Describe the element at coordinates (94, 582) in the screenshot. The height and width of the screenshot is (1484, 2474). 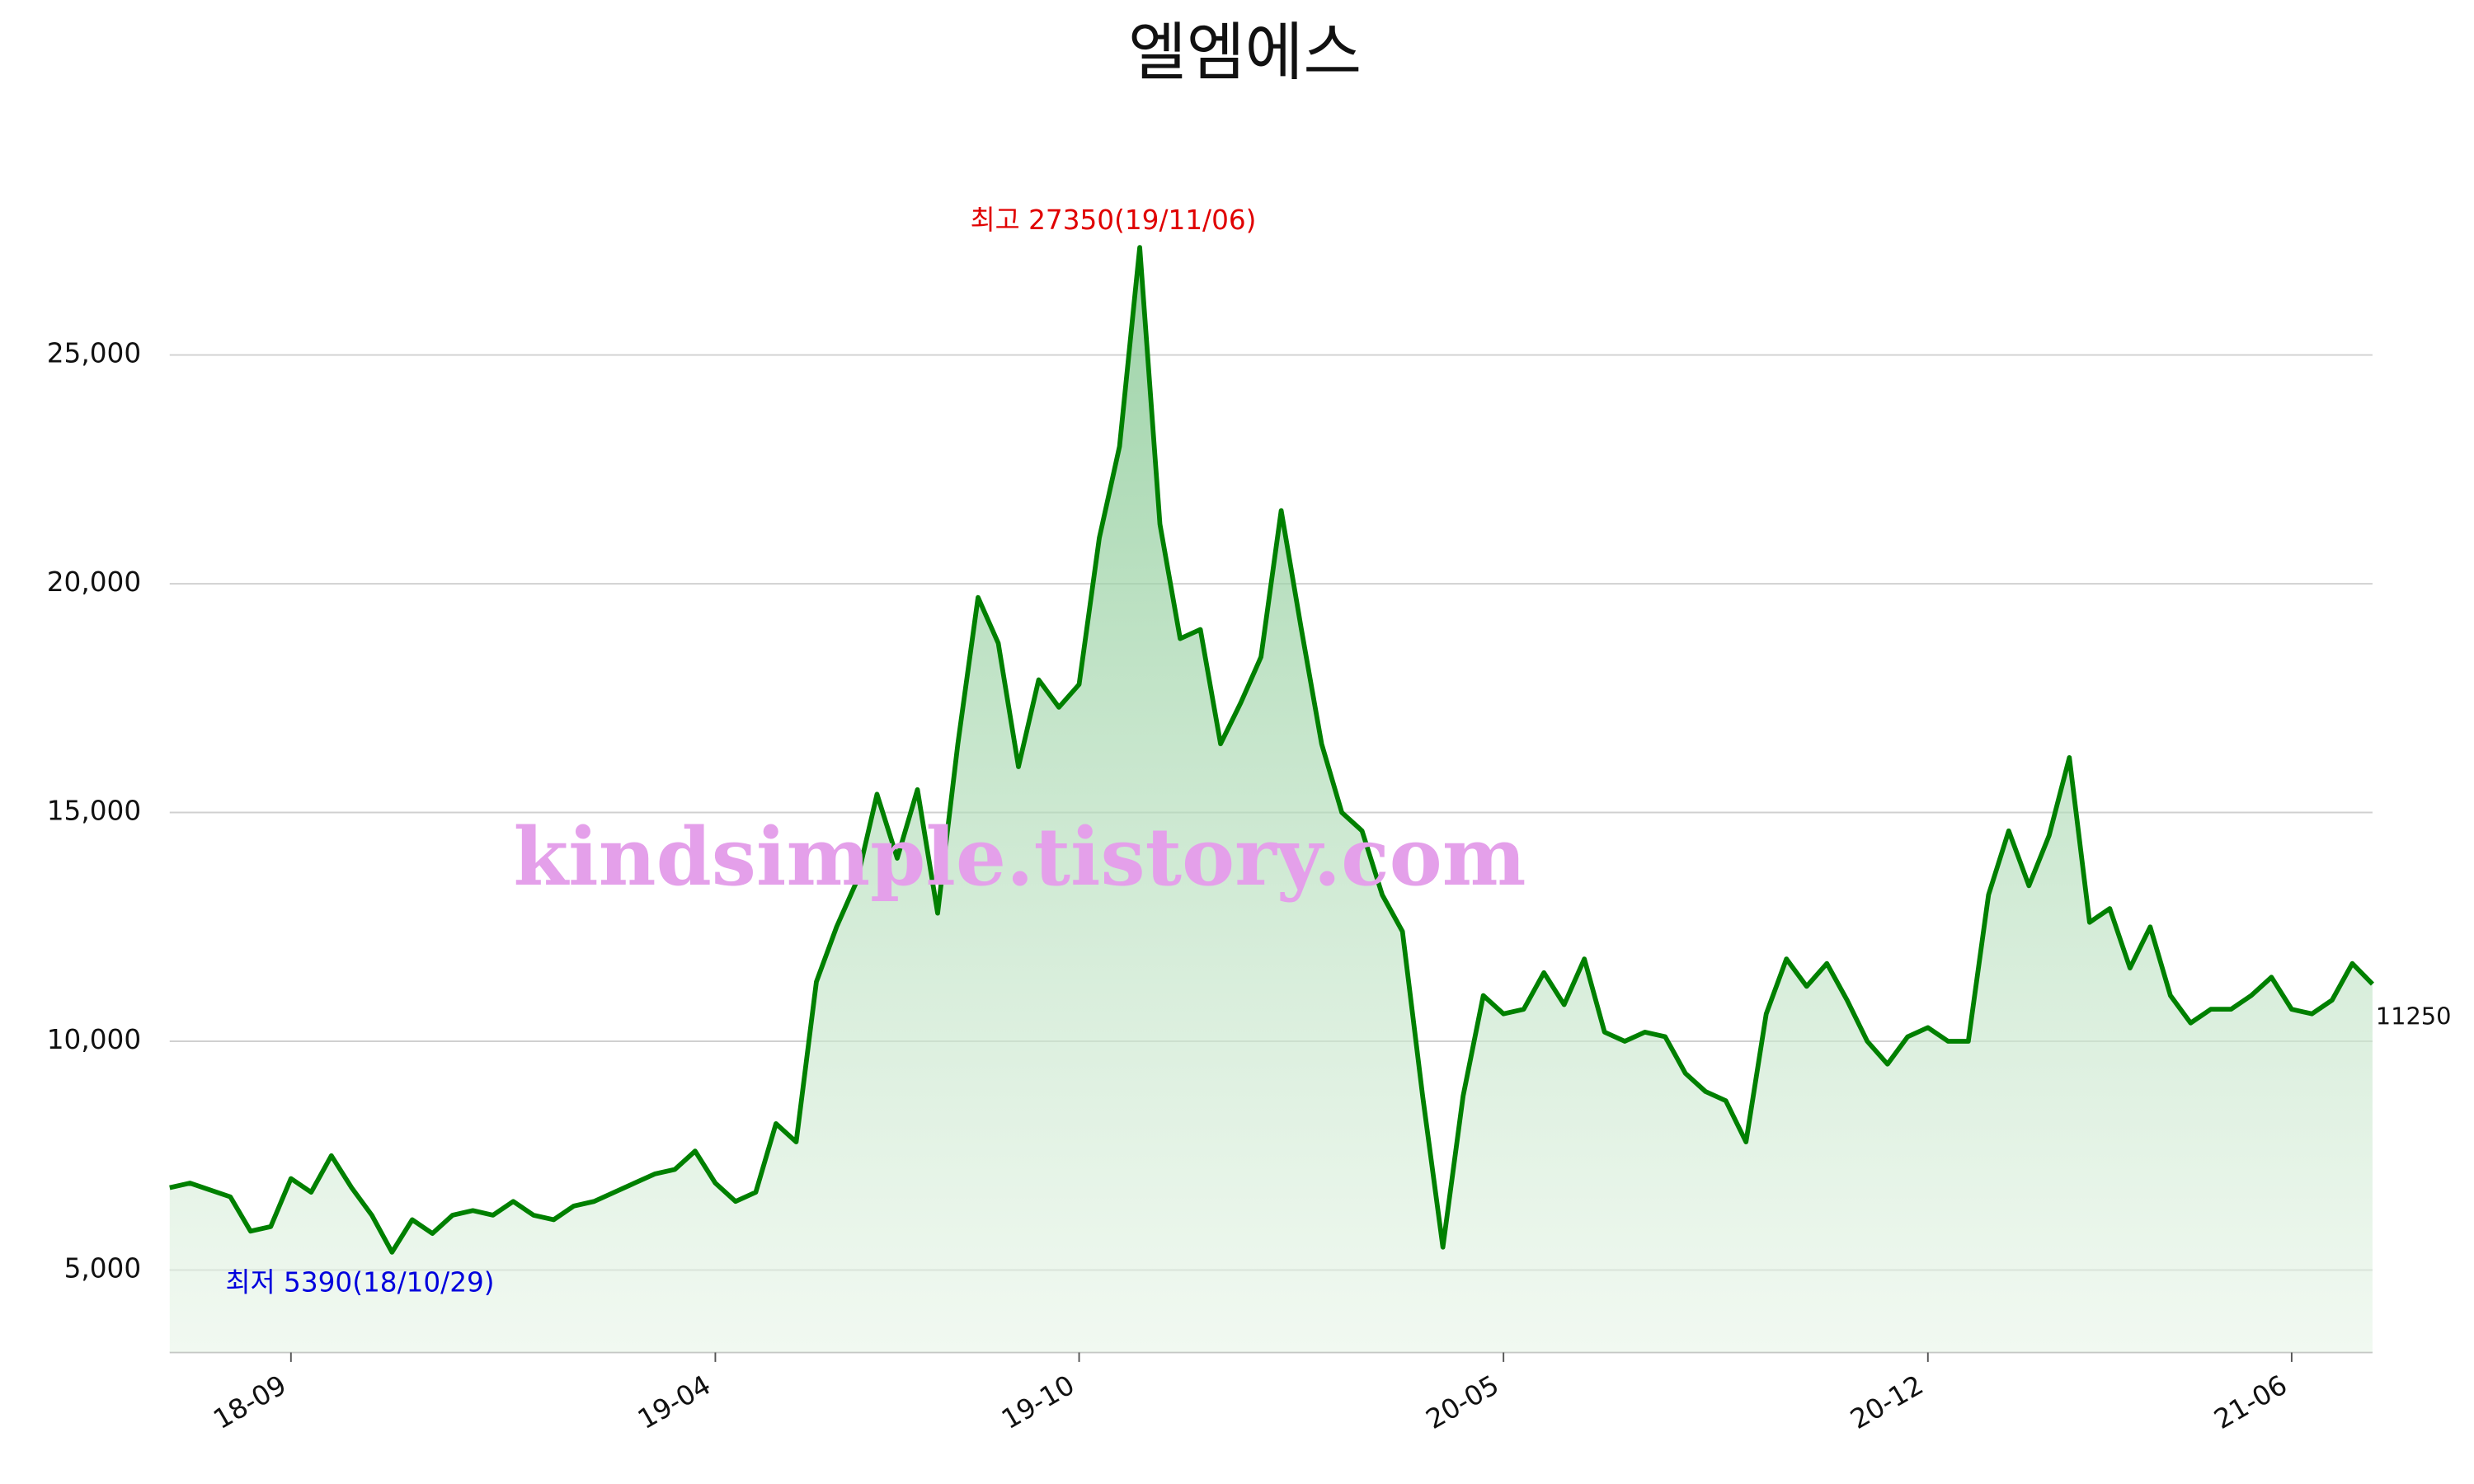
I see `y-tick-label: 20,000` at that location.